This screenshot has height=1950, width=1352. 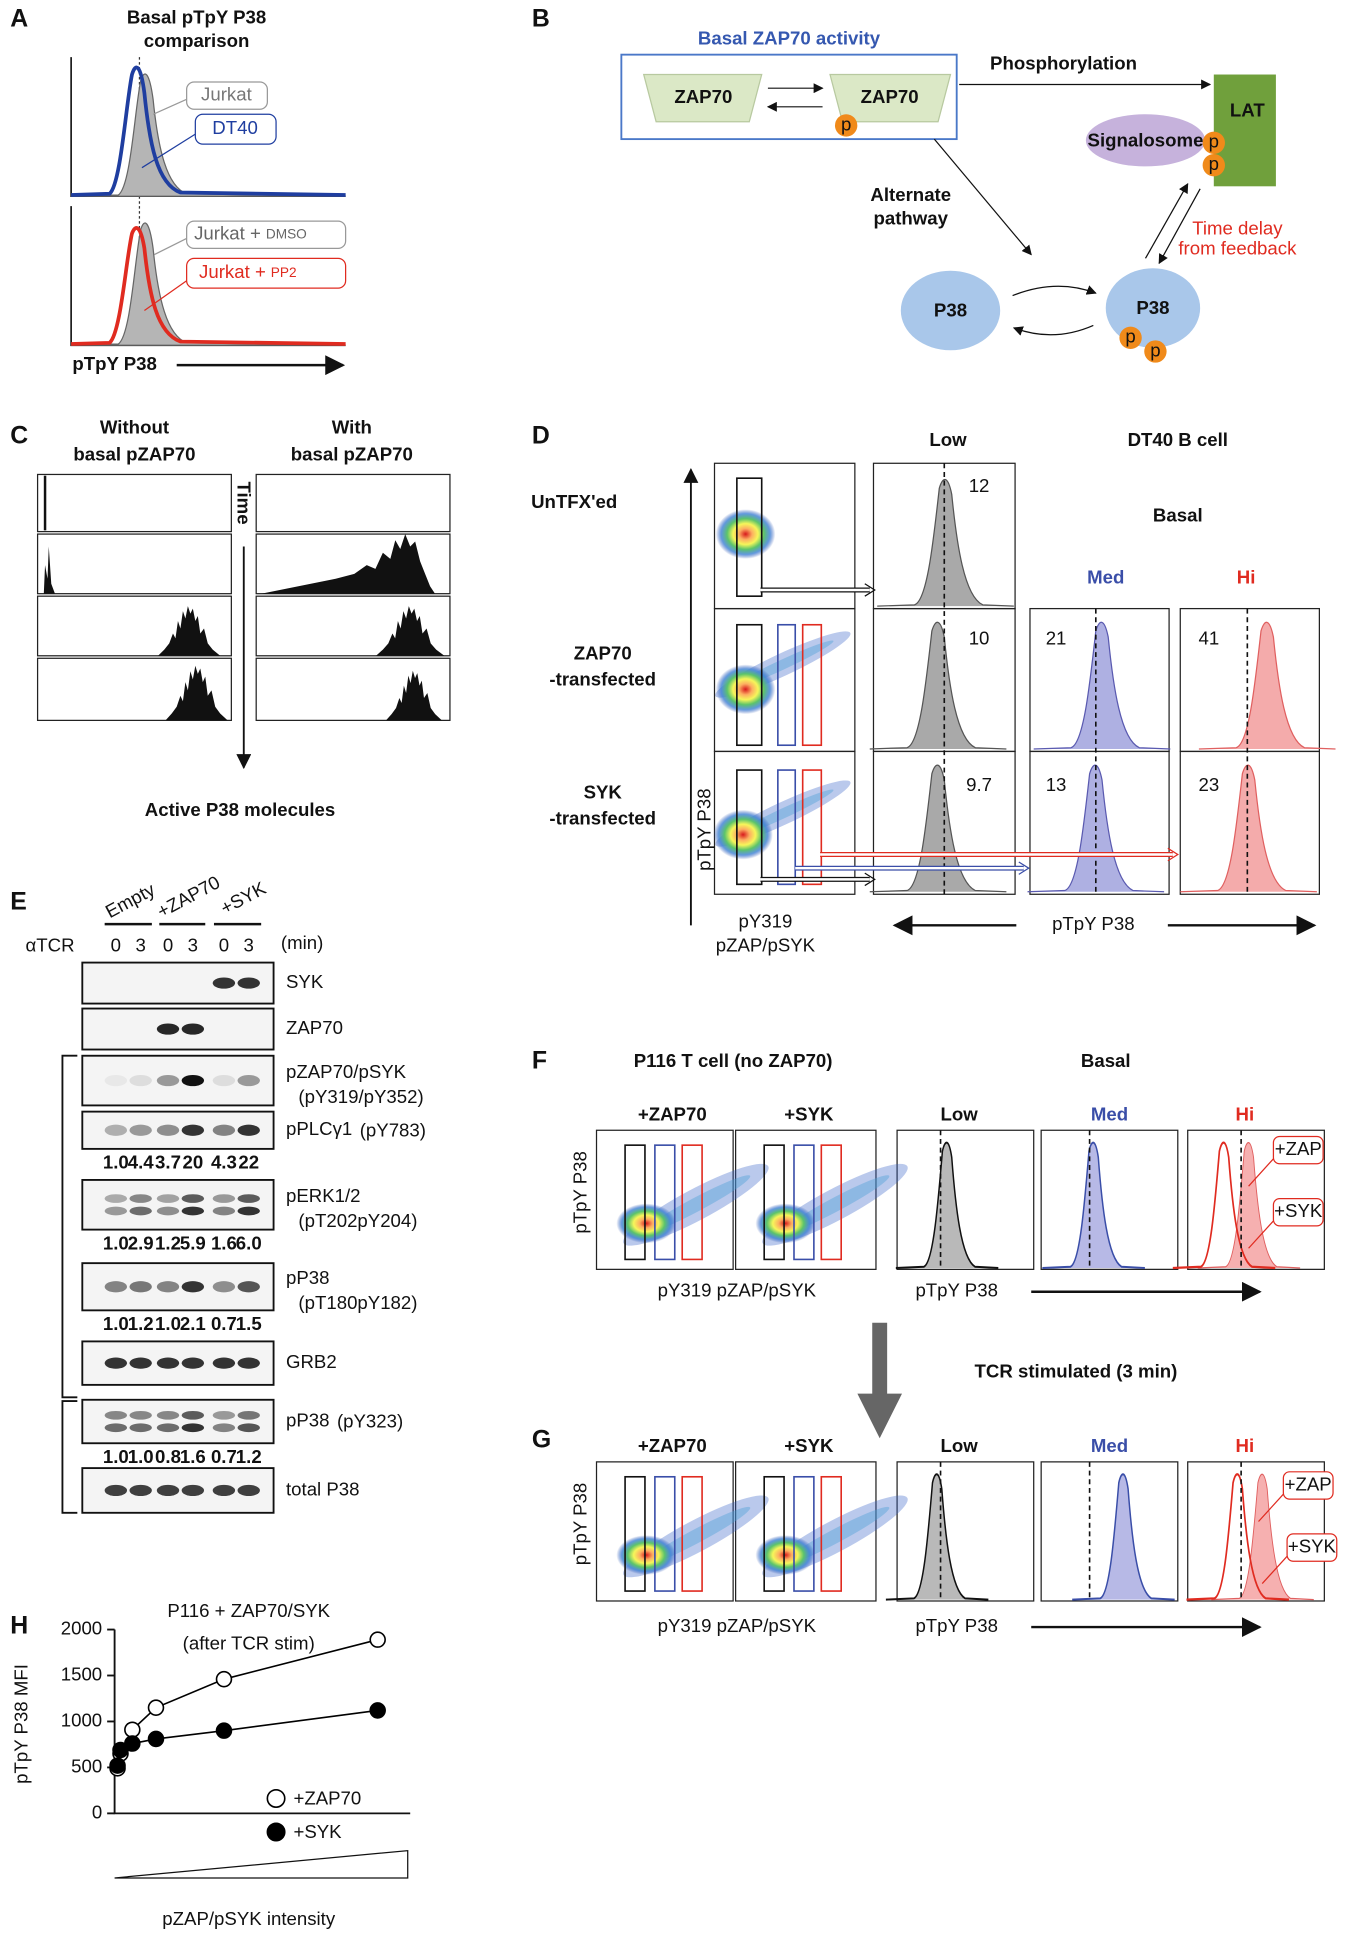 I want to click on blot-site: (pT202pY204), so click(x=357, y=1220).